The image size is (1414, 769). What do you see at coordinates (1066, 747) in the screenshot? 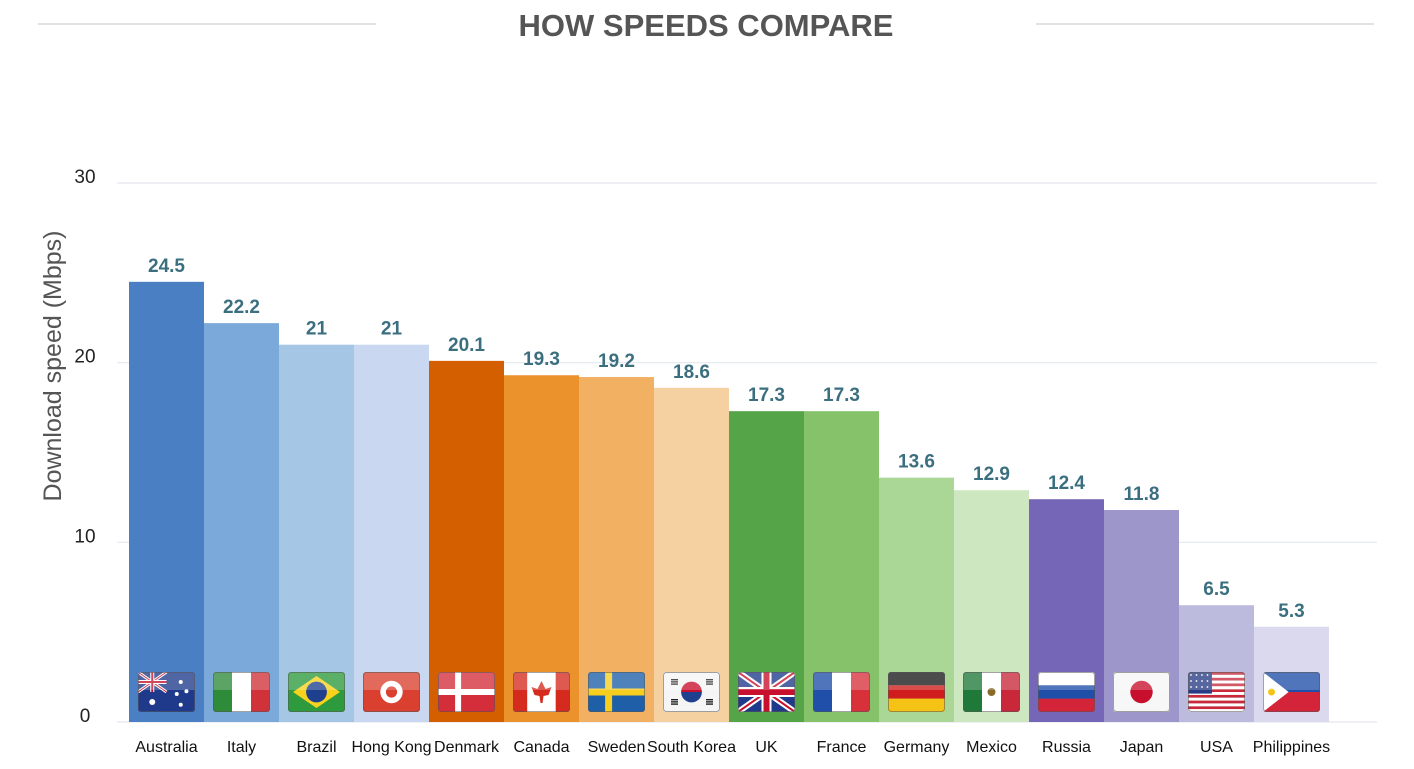
I see `x-tick-label-russia: Russia` at bounding box center [1066, 747].